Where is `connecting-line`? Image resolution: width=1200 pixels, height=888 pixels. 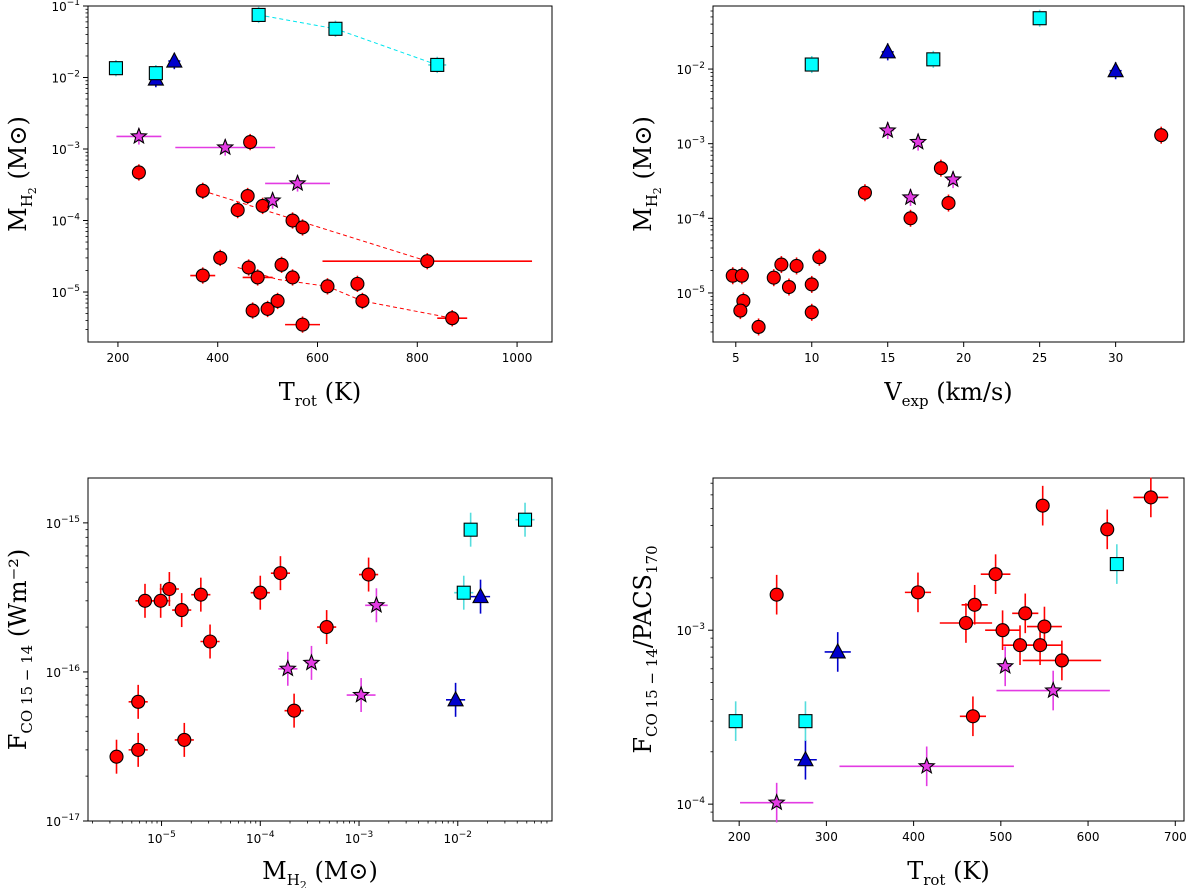
connecting-line is located at coordinates (315, 226).